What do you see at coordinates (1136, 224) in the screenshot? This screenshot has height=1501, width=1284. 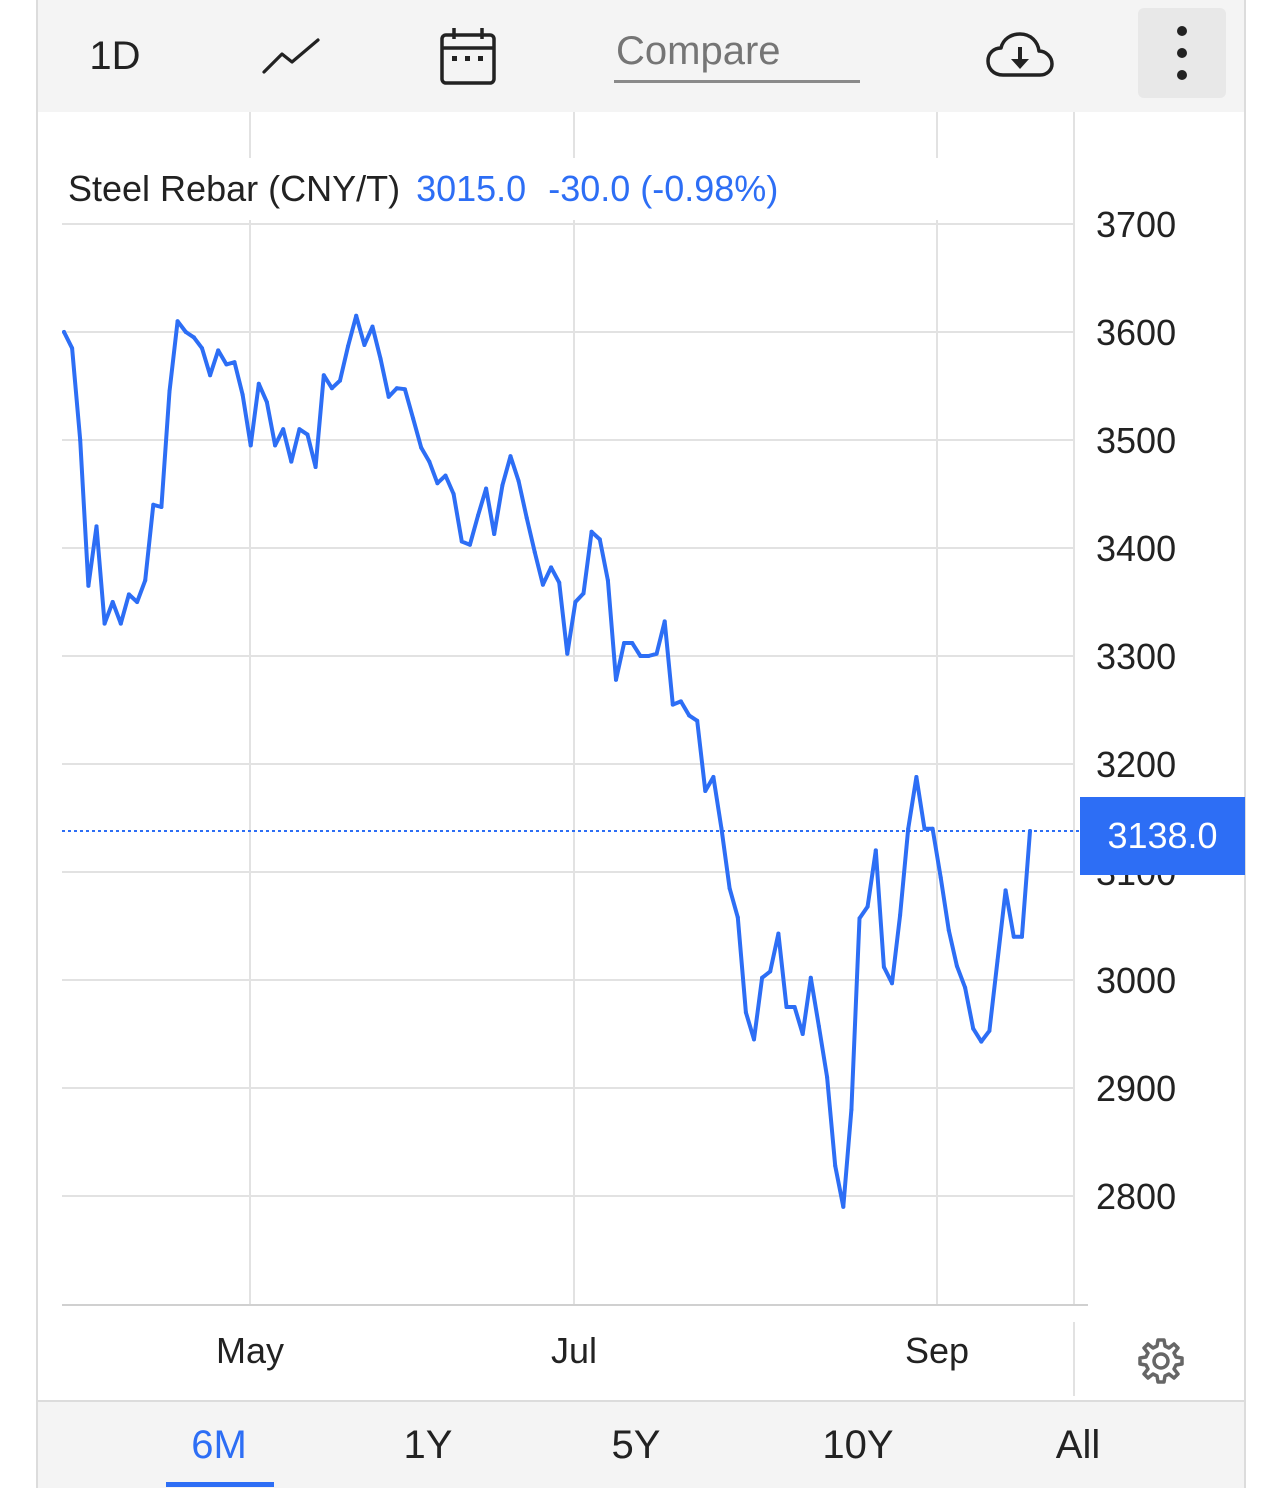 I see `y-tick-label: 3700` at bounding box center [1136, 224].